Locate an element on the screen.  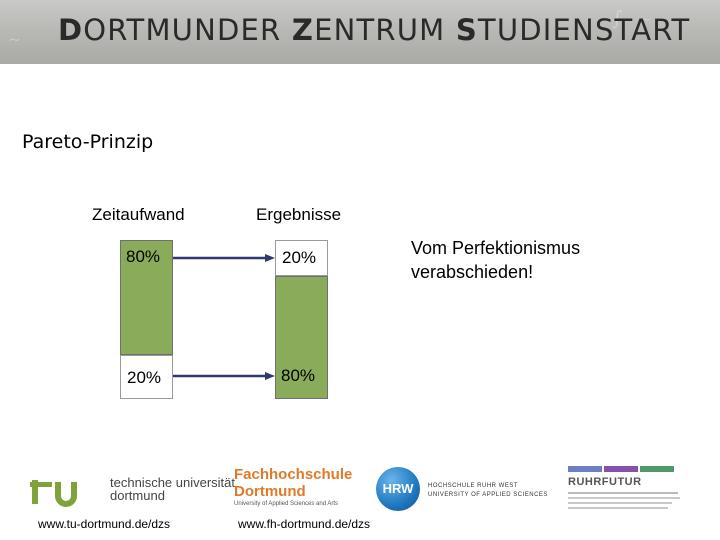
fh-name-line: Fachhochschule is located at coordinates (293, 474).